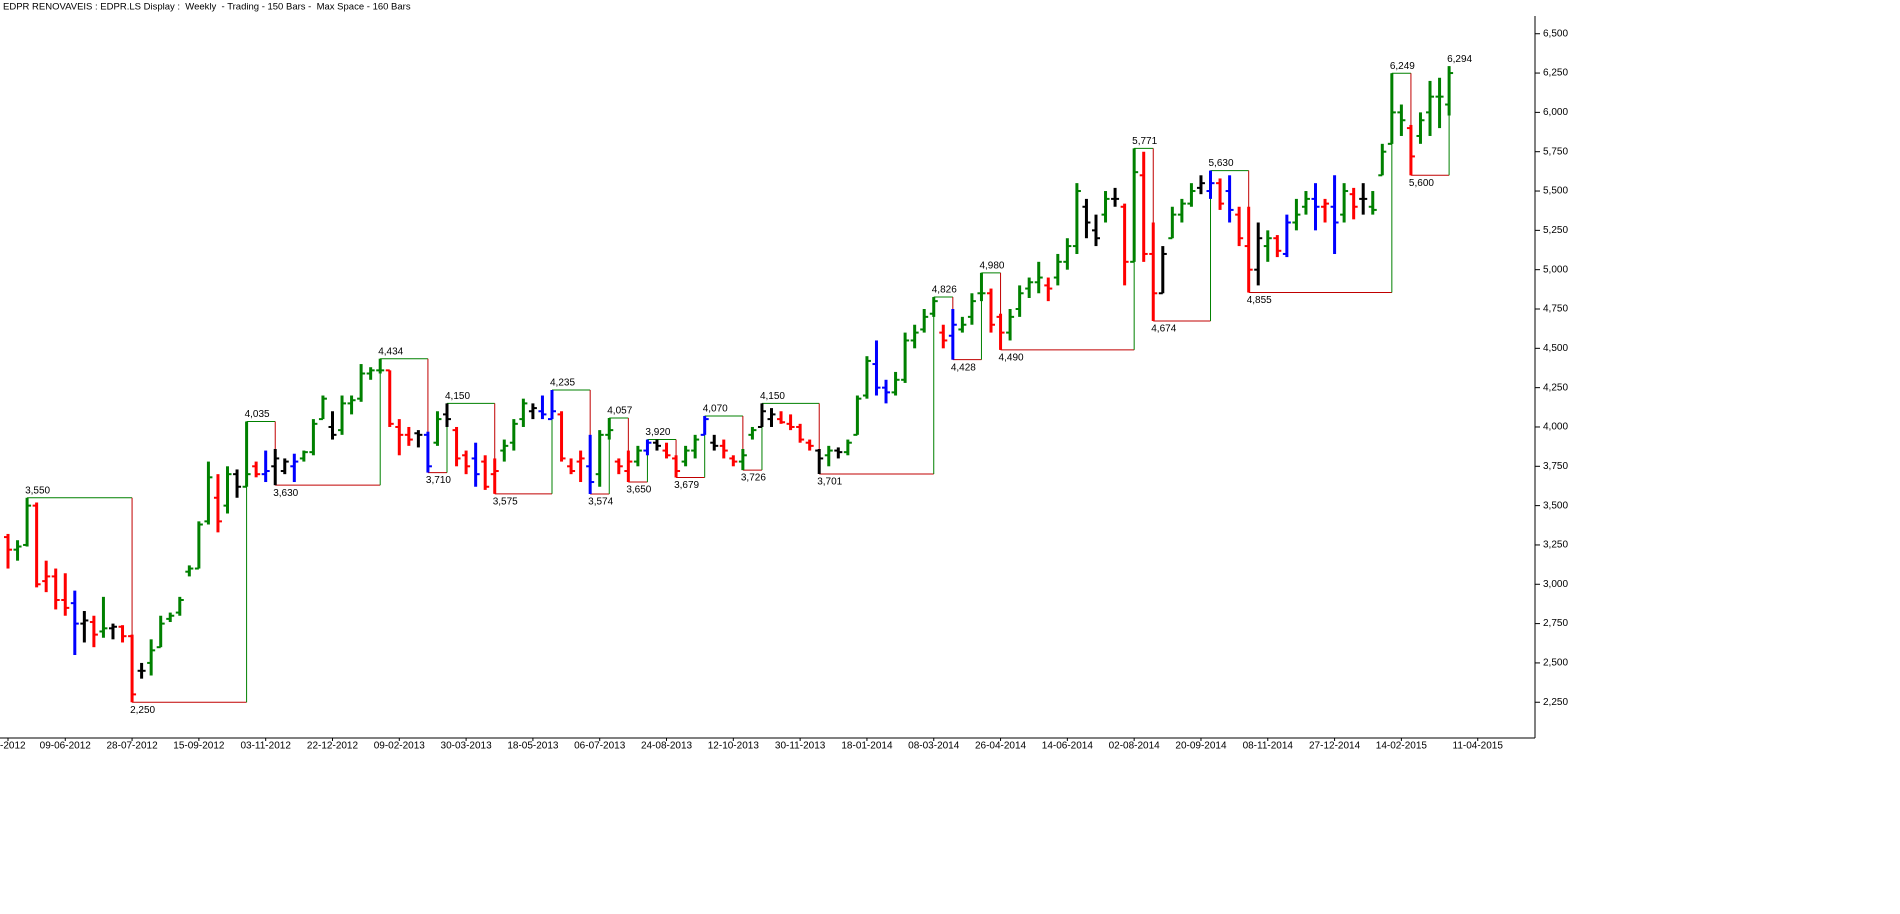  What do you see at coordinates (686, 485) in the screenshot?
I see `swing-label: 3,679` at bounding box center [686, 485].